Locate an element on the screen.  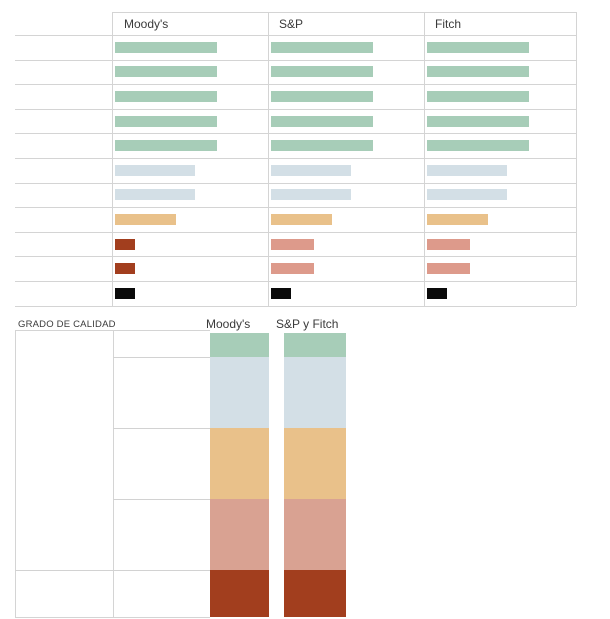
column-header-fitch: Fitch is located at coordinates (448, 24).